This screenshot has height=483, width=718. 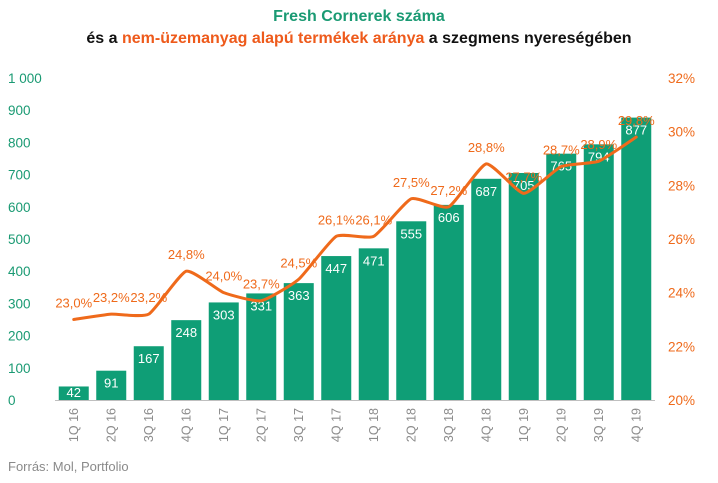 I want to click on bar-label-6: 363, so click(x=299, y=295).